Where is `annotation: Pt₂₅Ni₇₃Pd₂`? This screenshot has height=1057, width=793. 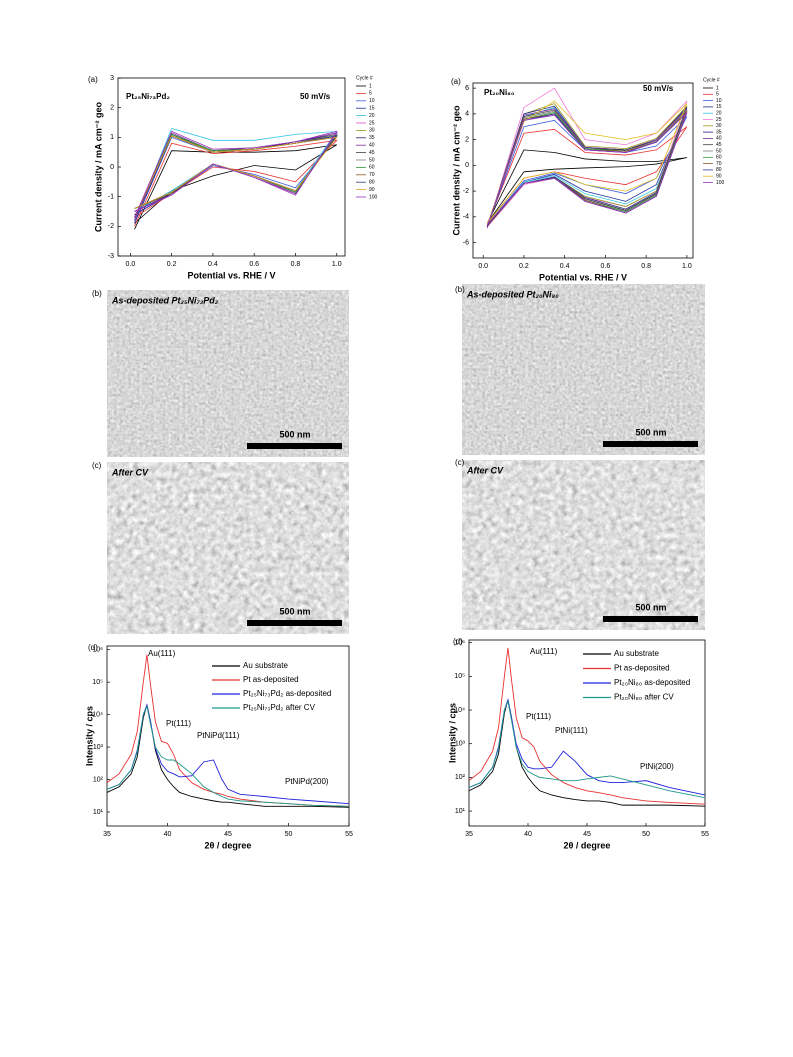
annotation: Pt₂₅Ni₇₃Pd₂ is located at coordinates (148, 96).